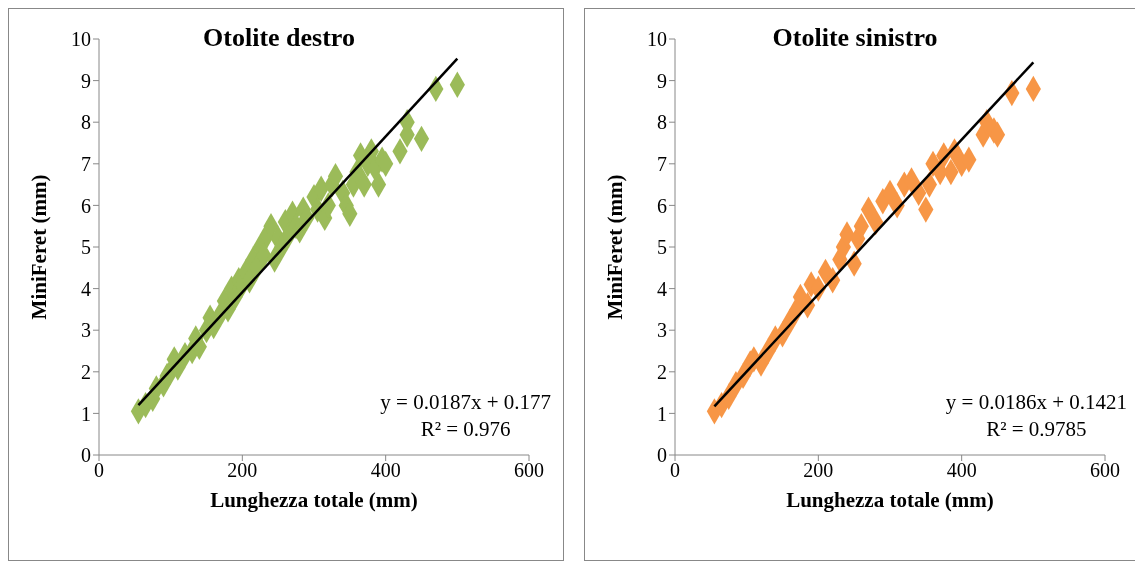  What do you see at coordinates (1036, 429) in the screenshot?
I see `annotation: R² = 0.9785` at bounding box center [1036, 429].